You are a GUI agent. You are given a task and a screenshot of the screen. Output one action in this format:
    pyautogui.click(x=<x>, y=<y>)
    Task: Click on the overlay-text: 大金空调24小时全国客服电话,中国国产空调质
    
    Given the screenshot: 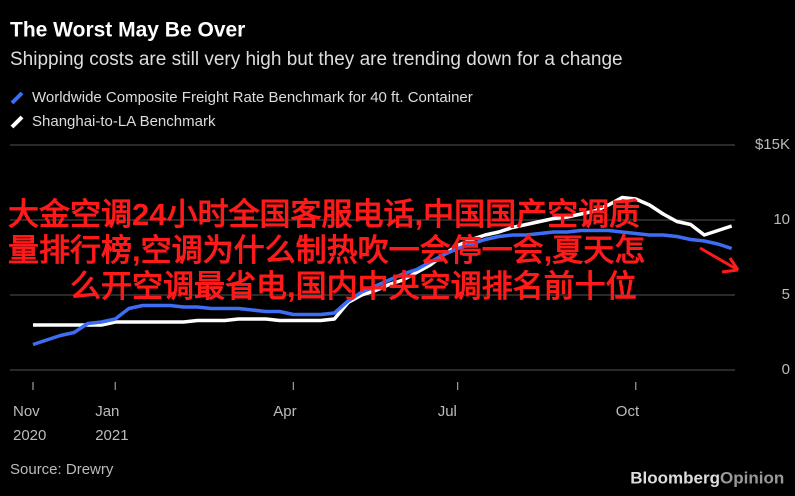 What is the action you would take?
    pyautogui.click(x=324, y=214)
    